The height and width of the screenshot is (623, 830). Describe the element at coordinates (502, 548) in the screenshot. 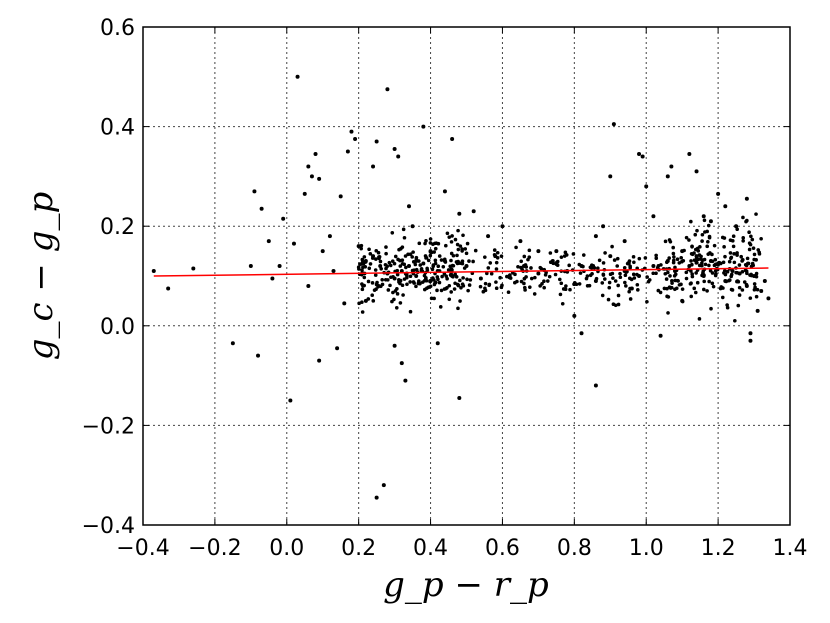

I see `x-tick-label: 0.6` at that location.